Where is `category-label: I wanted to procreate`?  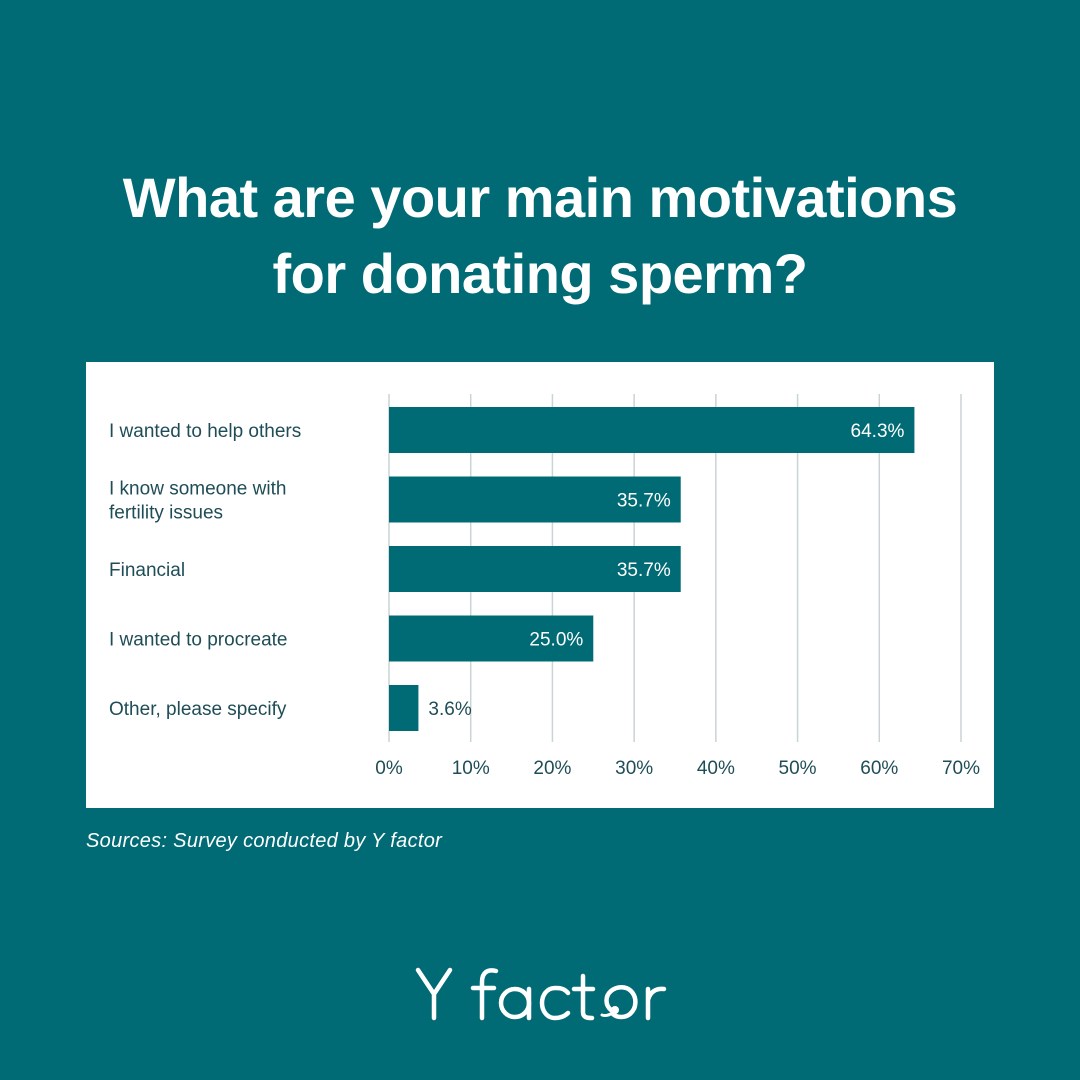 category-label: I wanted to procreate is located at coordinates (198, 640).